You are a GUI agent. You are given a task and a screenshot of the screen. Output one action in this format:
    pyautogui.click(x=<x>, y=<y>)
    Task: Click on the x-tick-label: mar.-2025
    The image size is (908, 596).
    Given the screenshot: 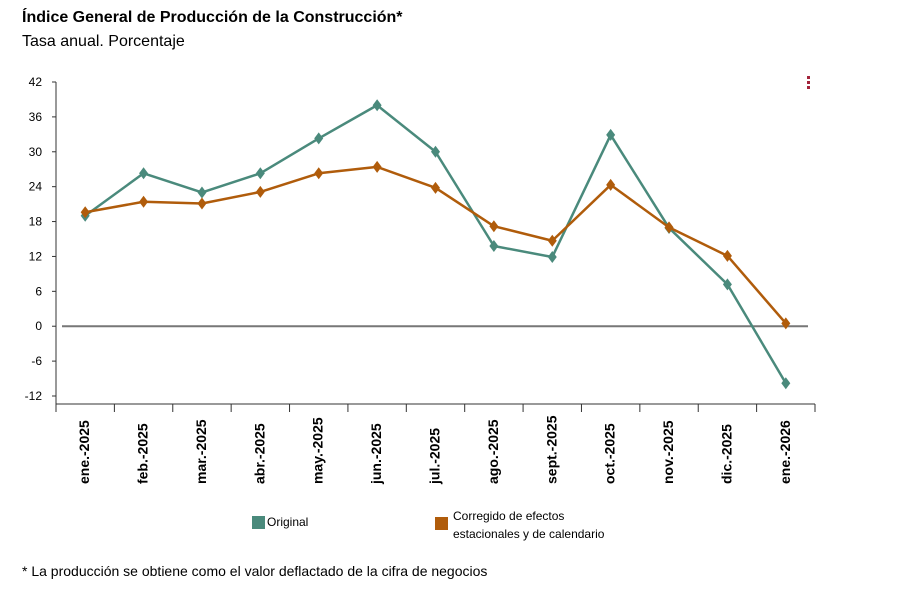 What is the action you would take?
    pyautogui.click(x=201, y=451)
    